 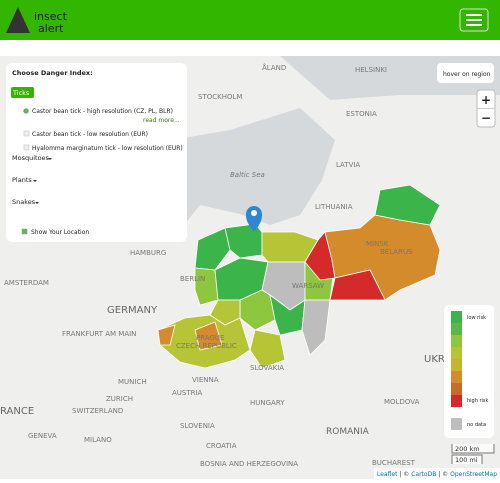 What do you see at coordinates (396, 252) in the screenshot?
I see `map-label: BELARUS` at bounding box center [396, 252].